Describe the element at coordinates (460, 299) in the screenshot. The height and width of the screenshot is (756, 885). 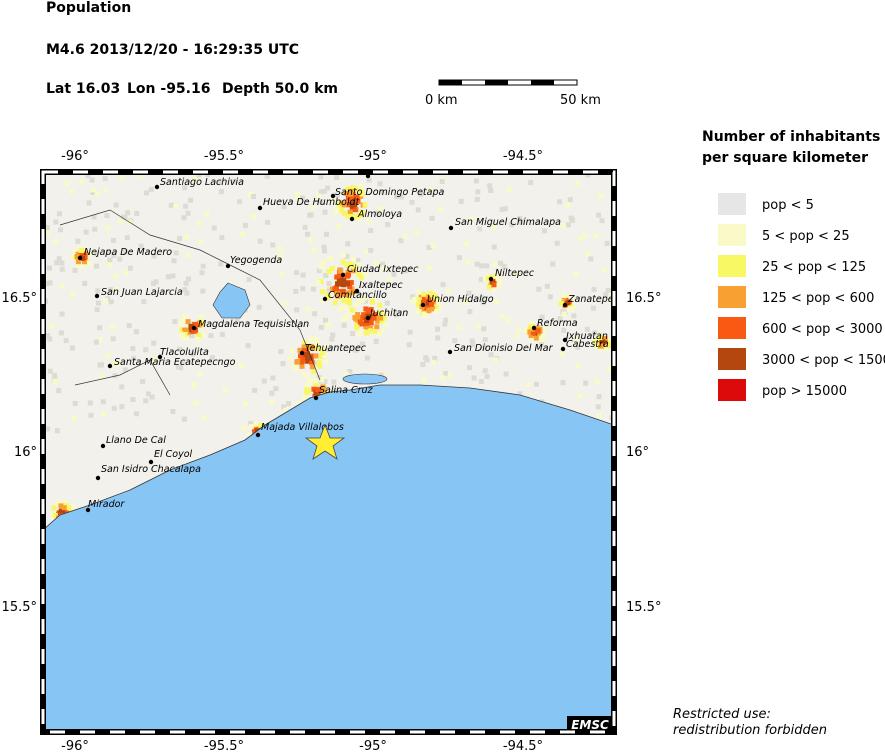
I see `city-label: Union Hidalgo` at that location.